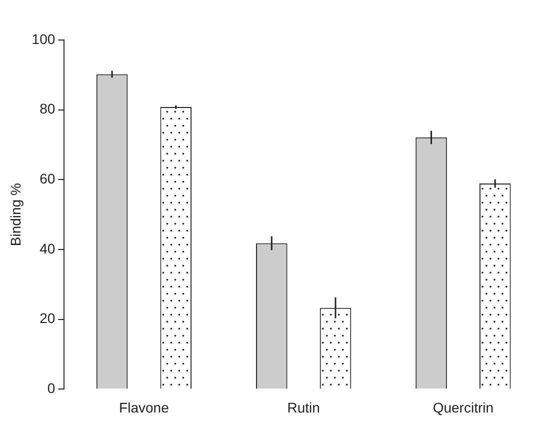 The width and height of the screenshot is (543, 430). I want to click on y-tick-label: 60, so click(48, 178).